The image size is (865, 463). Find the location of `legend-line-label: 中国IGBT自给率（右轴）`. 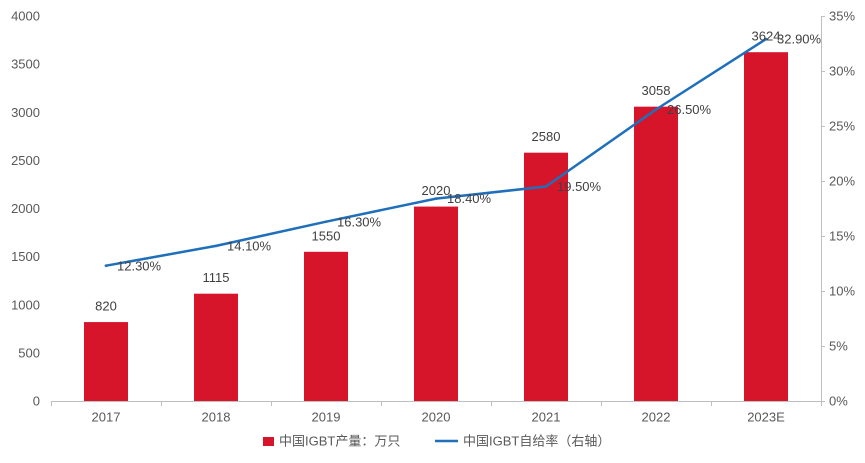

legend-line-label: 中国IGBT自给率（右轴） is located at coordinates (536, 441).